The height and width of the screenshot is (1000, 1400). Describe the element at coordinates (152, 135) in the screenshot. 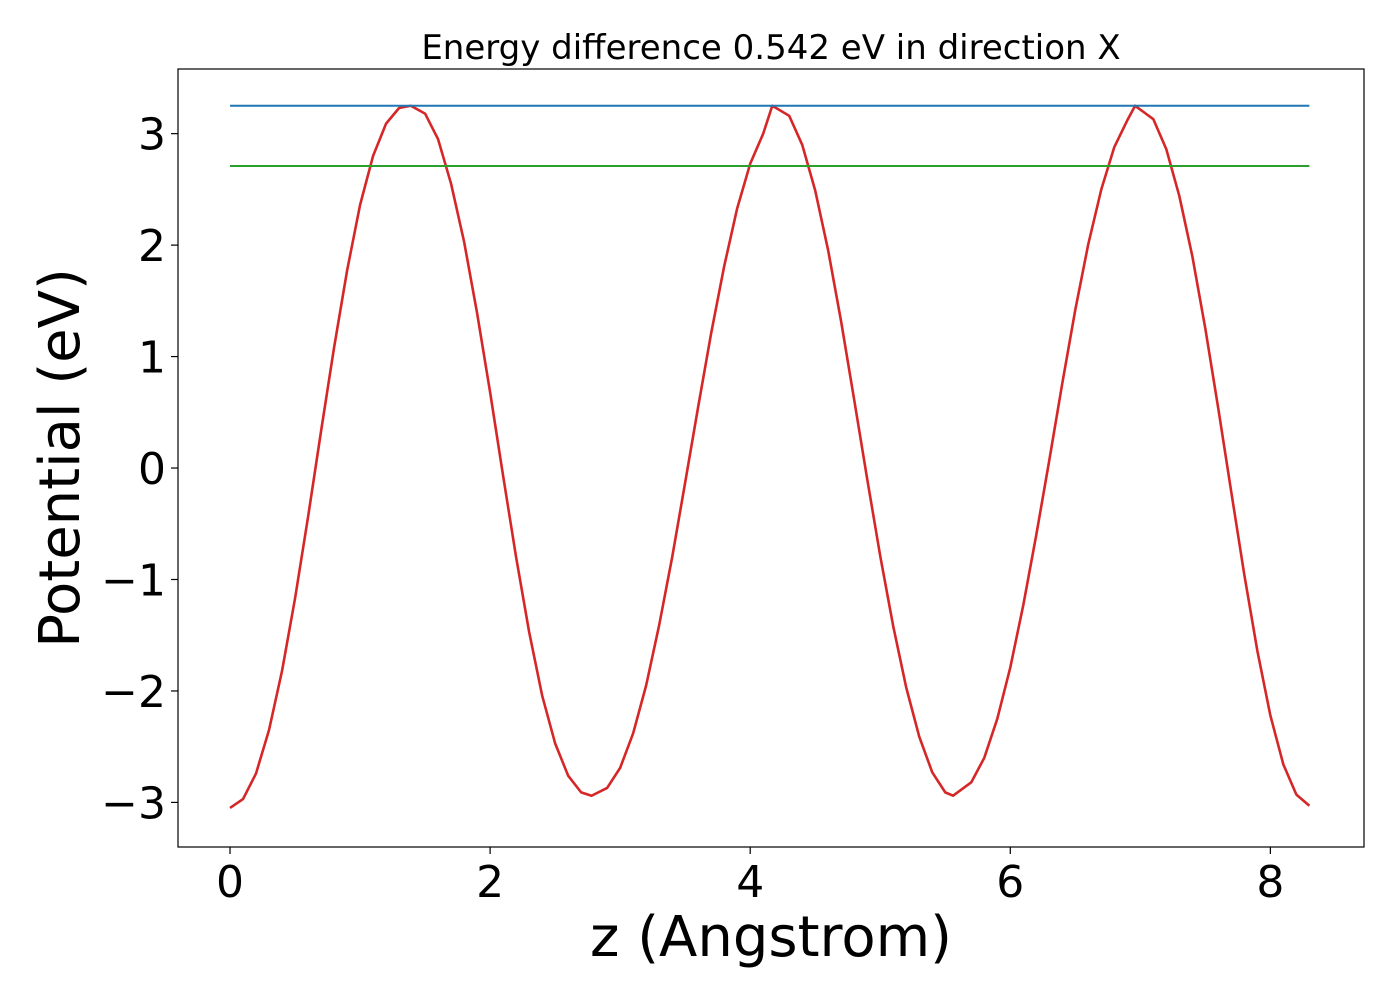

I see `y-tick-label: 3` at that location.